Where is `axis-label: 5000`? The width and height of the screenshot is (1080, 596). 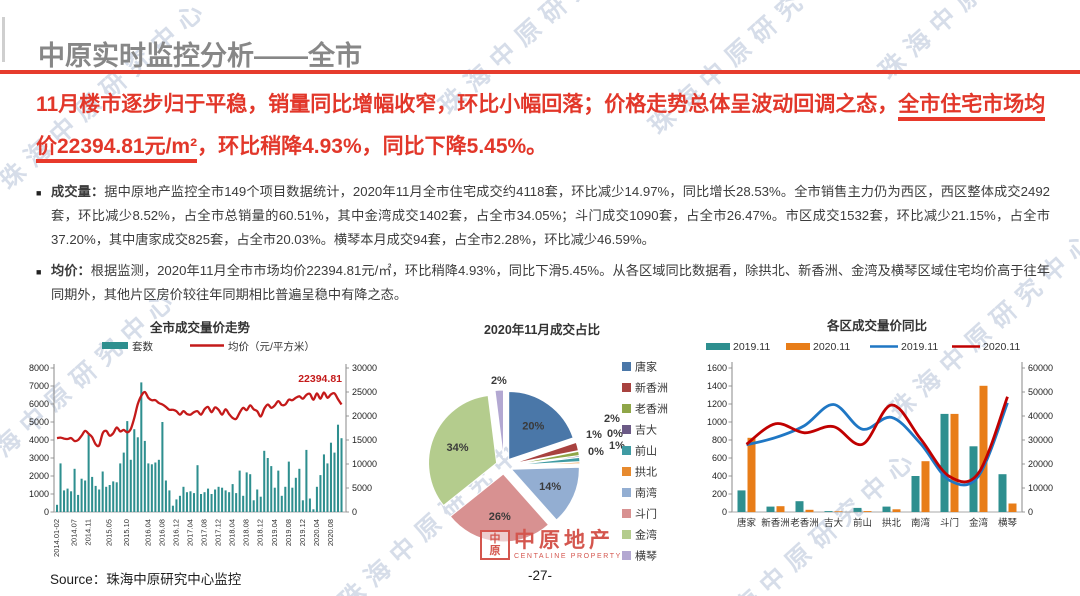
axis-label: 5000 is located at coordinates (362, 488).